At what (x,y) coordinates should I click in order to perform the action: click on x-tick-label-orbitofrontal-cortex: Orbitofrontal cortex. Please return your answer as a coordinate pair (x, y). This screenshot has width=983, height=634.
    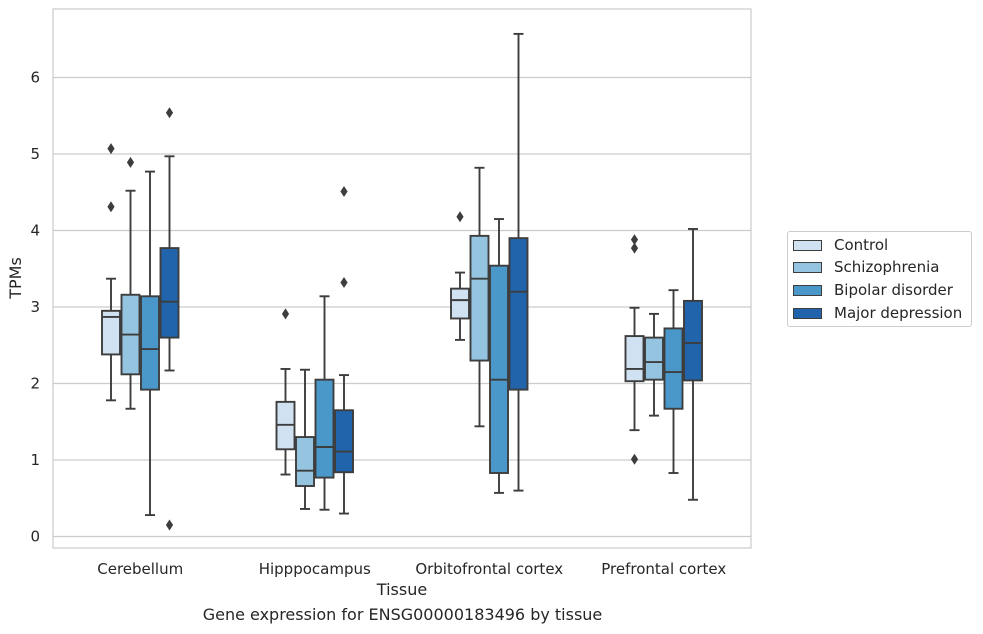
    Looking at the image, I should click on (489, 569).